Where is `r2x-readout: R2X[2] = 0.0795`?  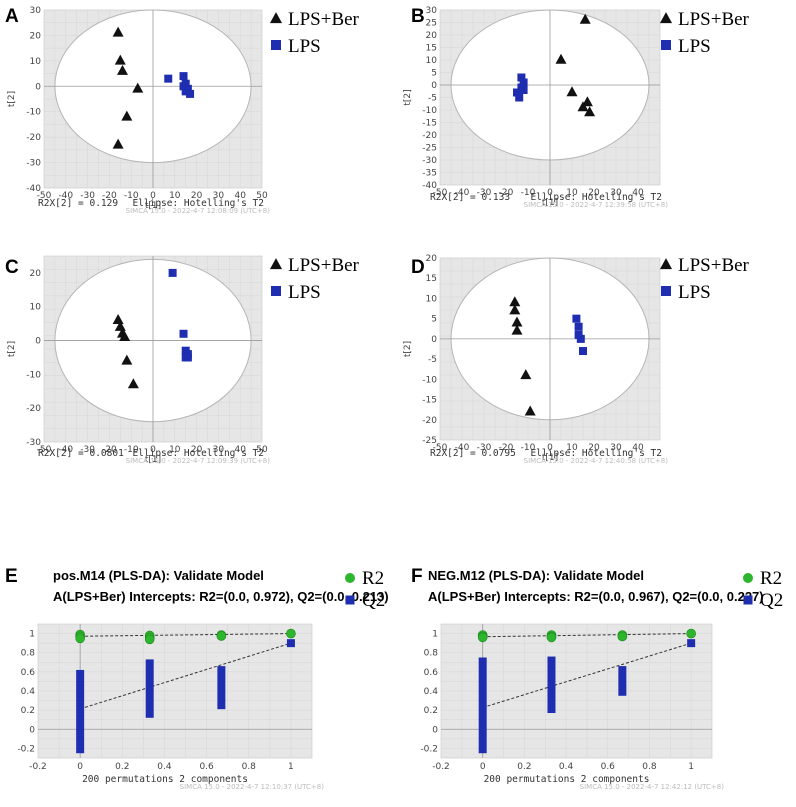 r2x-readout: R2X[2] = 0.0795 is located at coordinates (473, 453).